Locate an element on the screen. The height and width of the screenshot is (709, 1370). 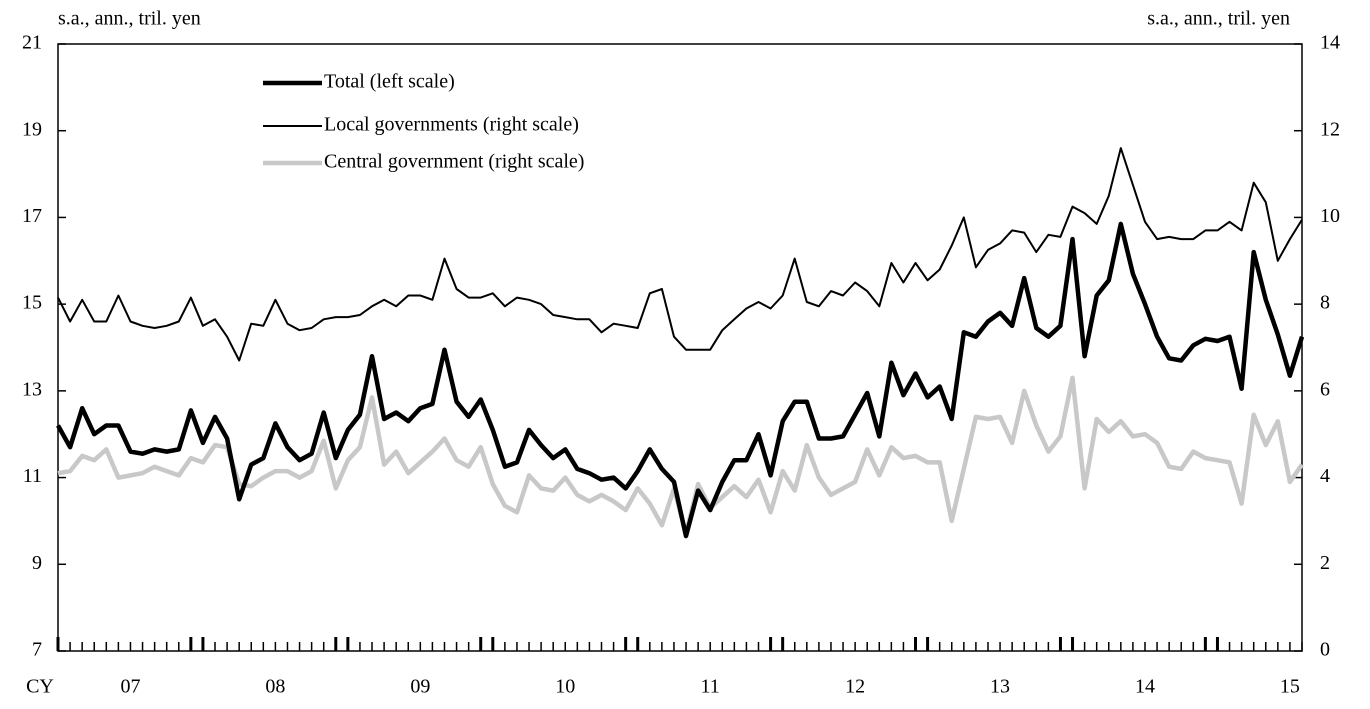
y-tick-label: 9 is located at coordinates (37, 563).